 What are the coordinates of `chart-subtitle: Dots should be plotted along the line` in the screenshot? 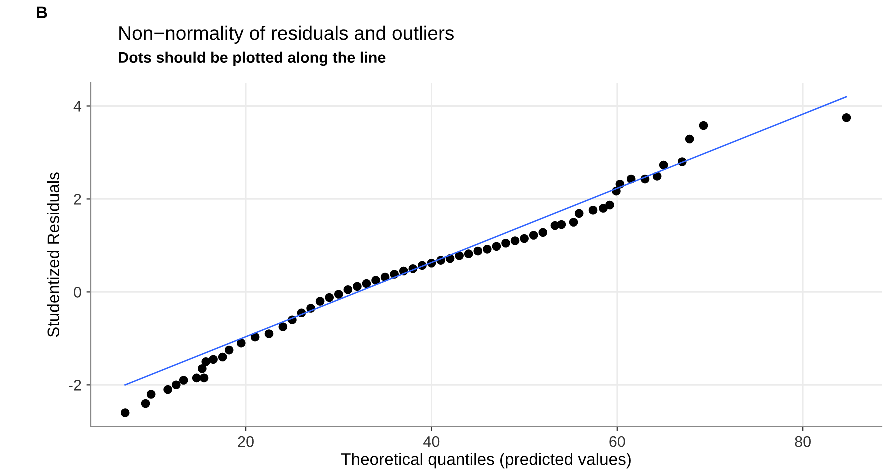 It's located at (252, 59).